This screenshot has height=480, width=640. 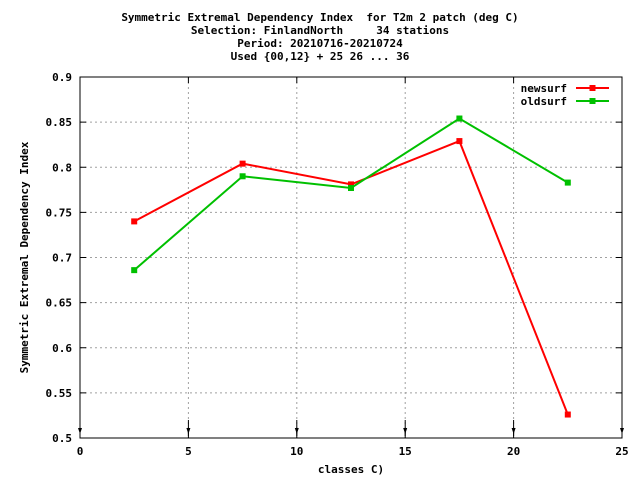 What do you see at coordinates (544, 101) in the screenshot?
I see `legend-label-oldsurf: oldsurf` at bounding box center [544, 101].